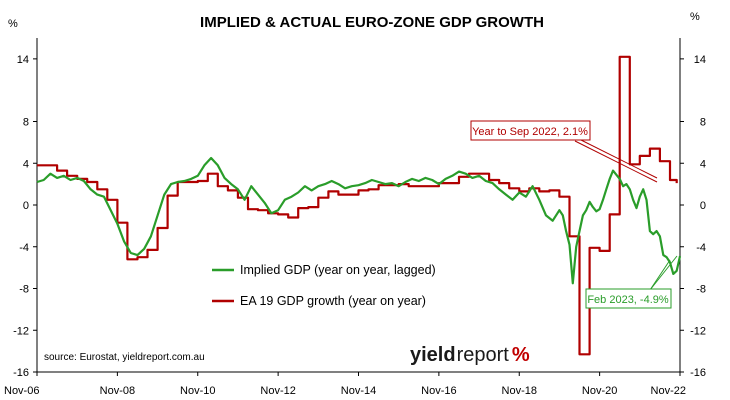 The image size is (730, 400). I want to click on brand-part-1: yield, so click(433, 355).